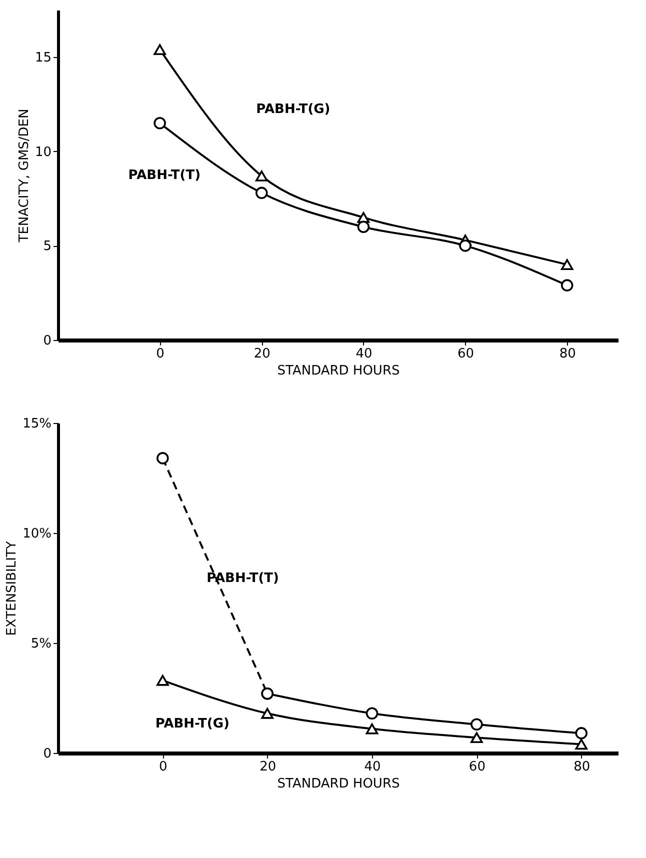 The image size is (646, 858). Describe the element at coordinates (43, 152) in the screenshot. I see `y-tick-label: 10` at that location.